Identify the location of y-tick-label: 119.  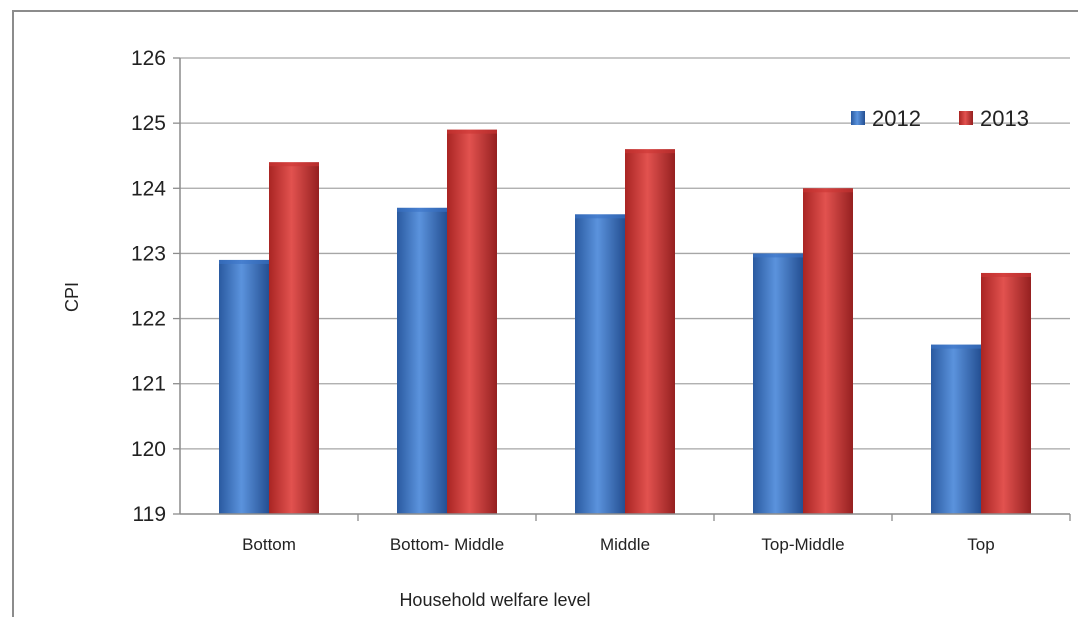
(149, 514).